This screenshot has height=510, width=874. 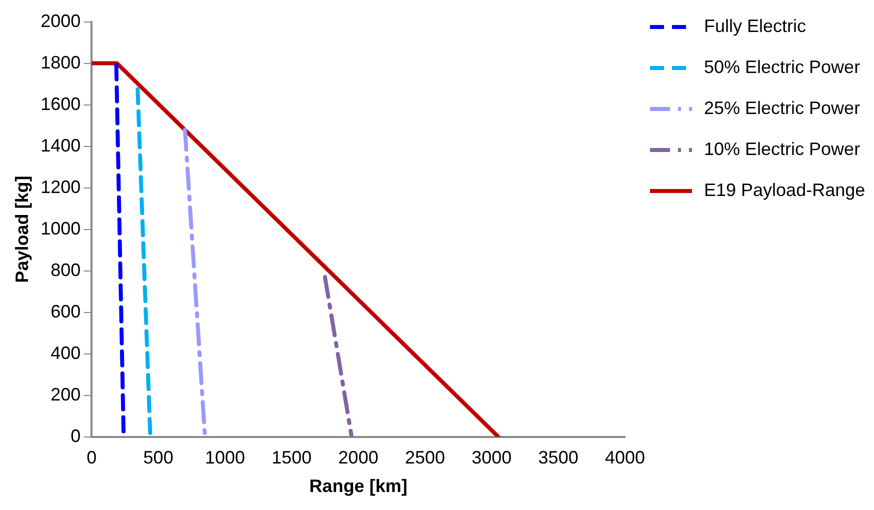 I want to click on legend-label: 25% Electric Power, so click(x=782, y=108).